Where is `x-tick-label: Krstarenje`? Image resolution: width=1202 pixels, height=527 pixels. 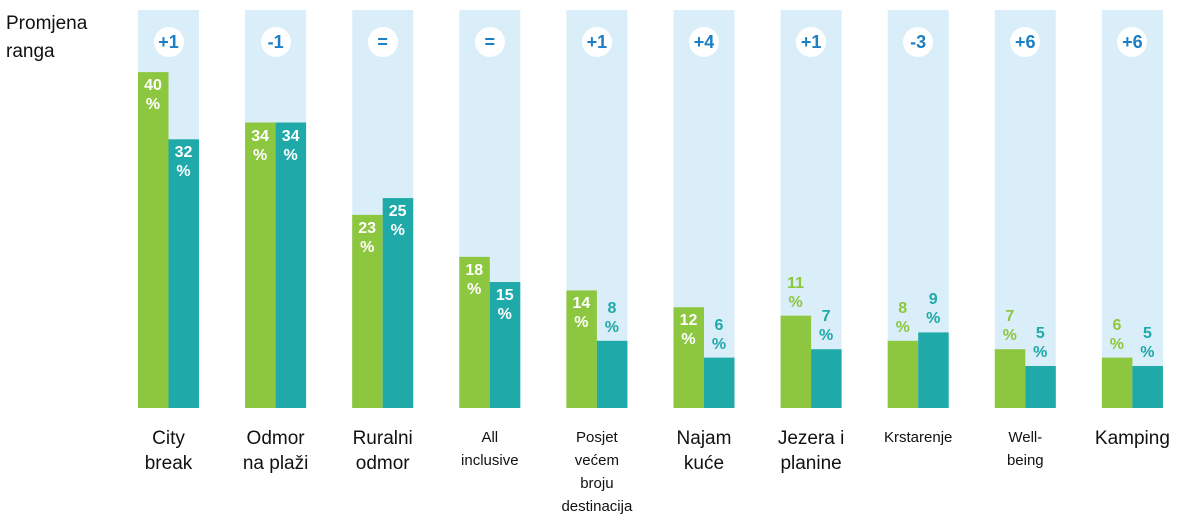 x-tick-label: Krstarenje is located at coordinates (918, 437).